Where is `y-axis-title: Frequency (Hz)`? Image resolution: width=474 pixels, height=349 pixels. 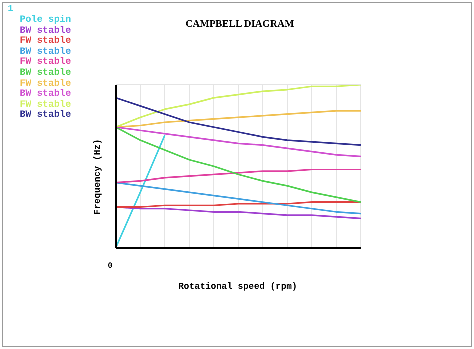 y-axis-title: Frequency (Hz) is located at coordinates (98, 177).